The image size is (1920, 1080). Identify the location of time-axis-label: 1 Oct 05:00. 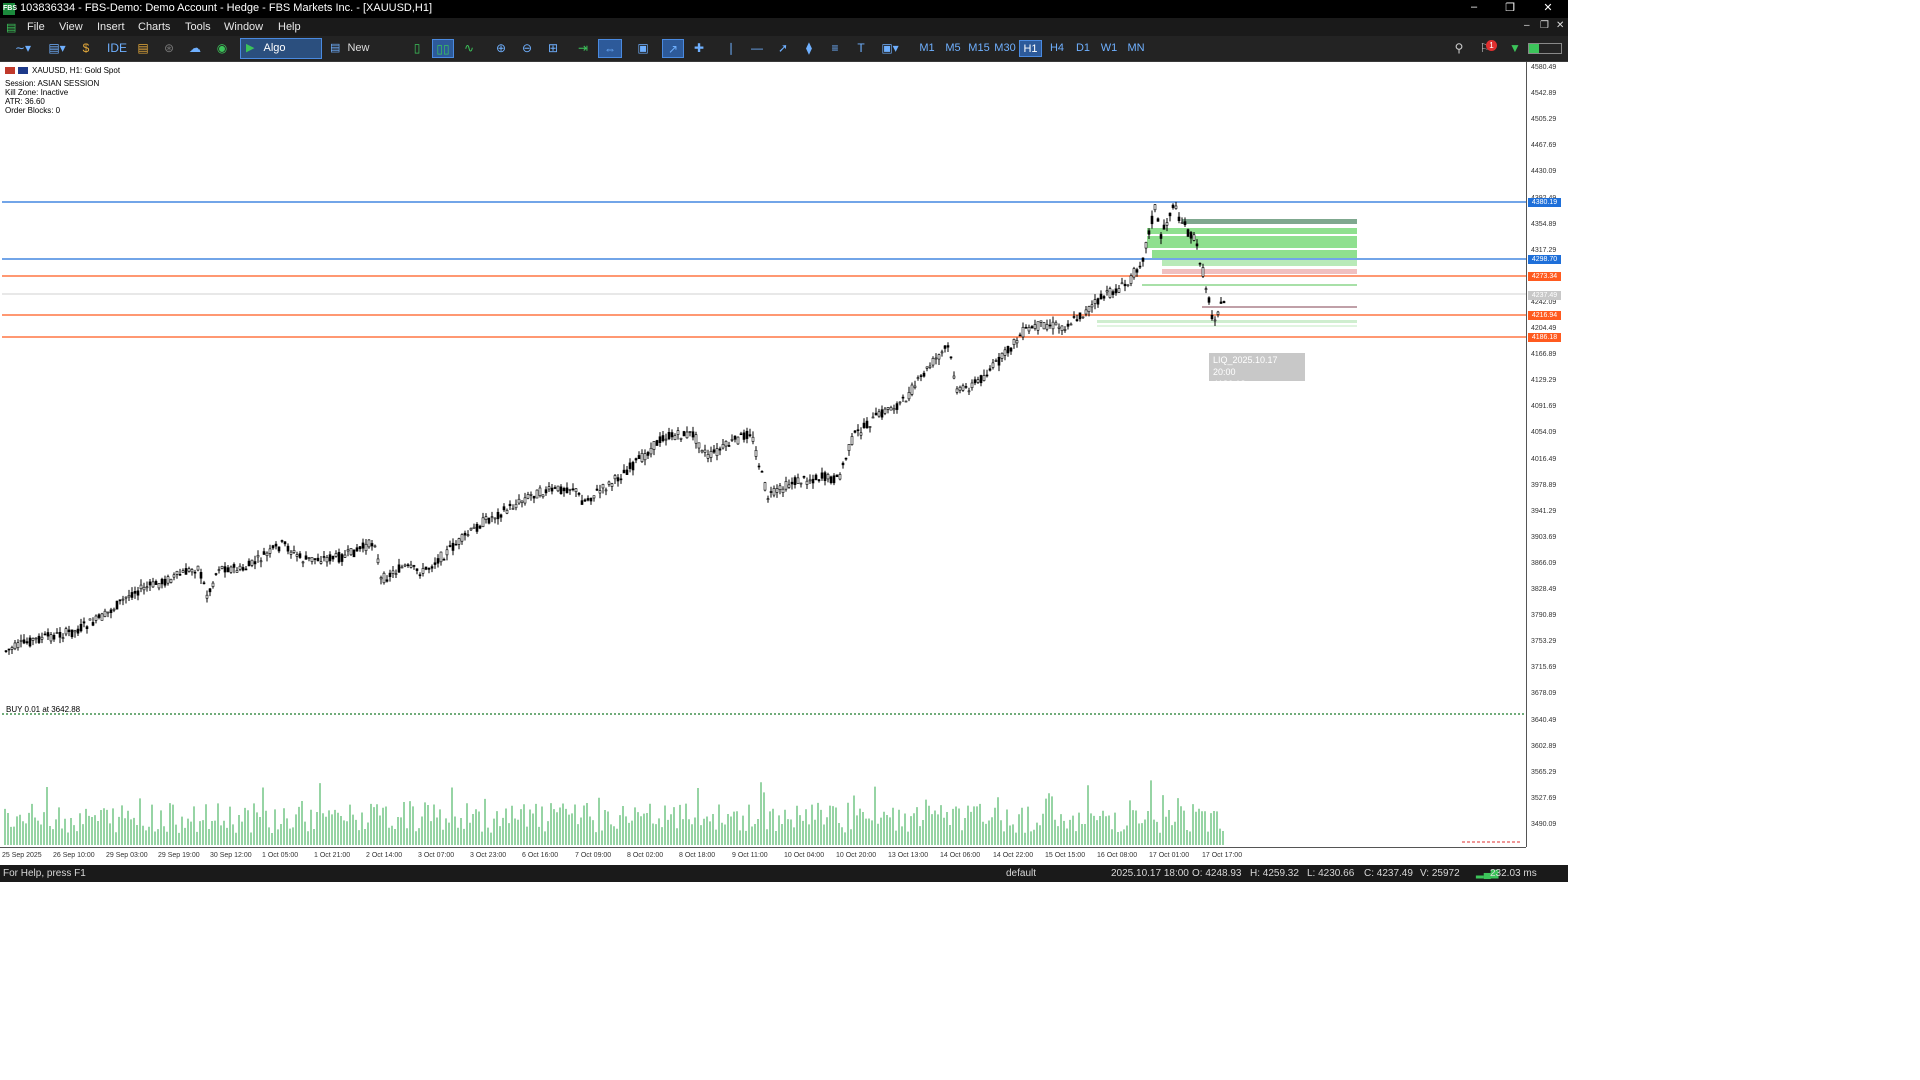
(280, 855).